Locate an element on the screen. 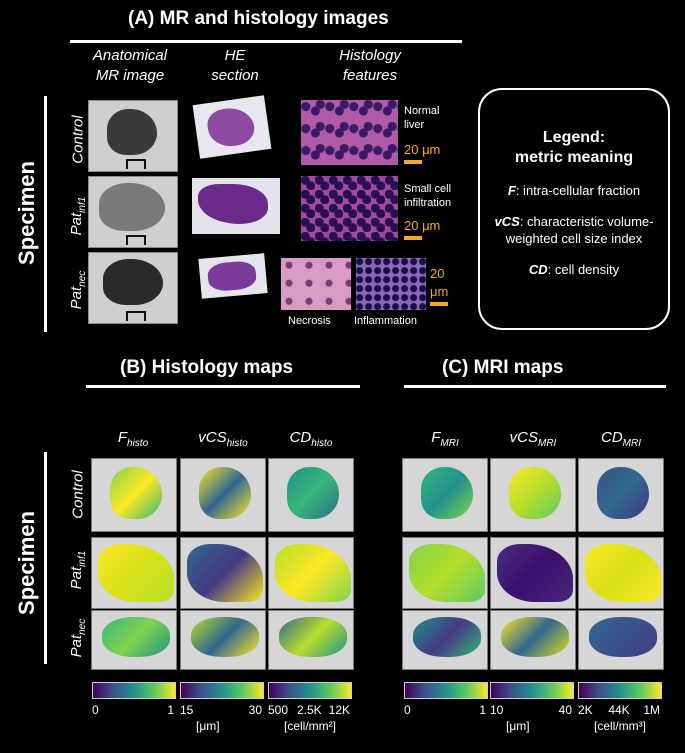 Image resolution: width=685 pixels, height=753 pixels. label-necrosis: Necrosis is located at coordinates (309, 321).